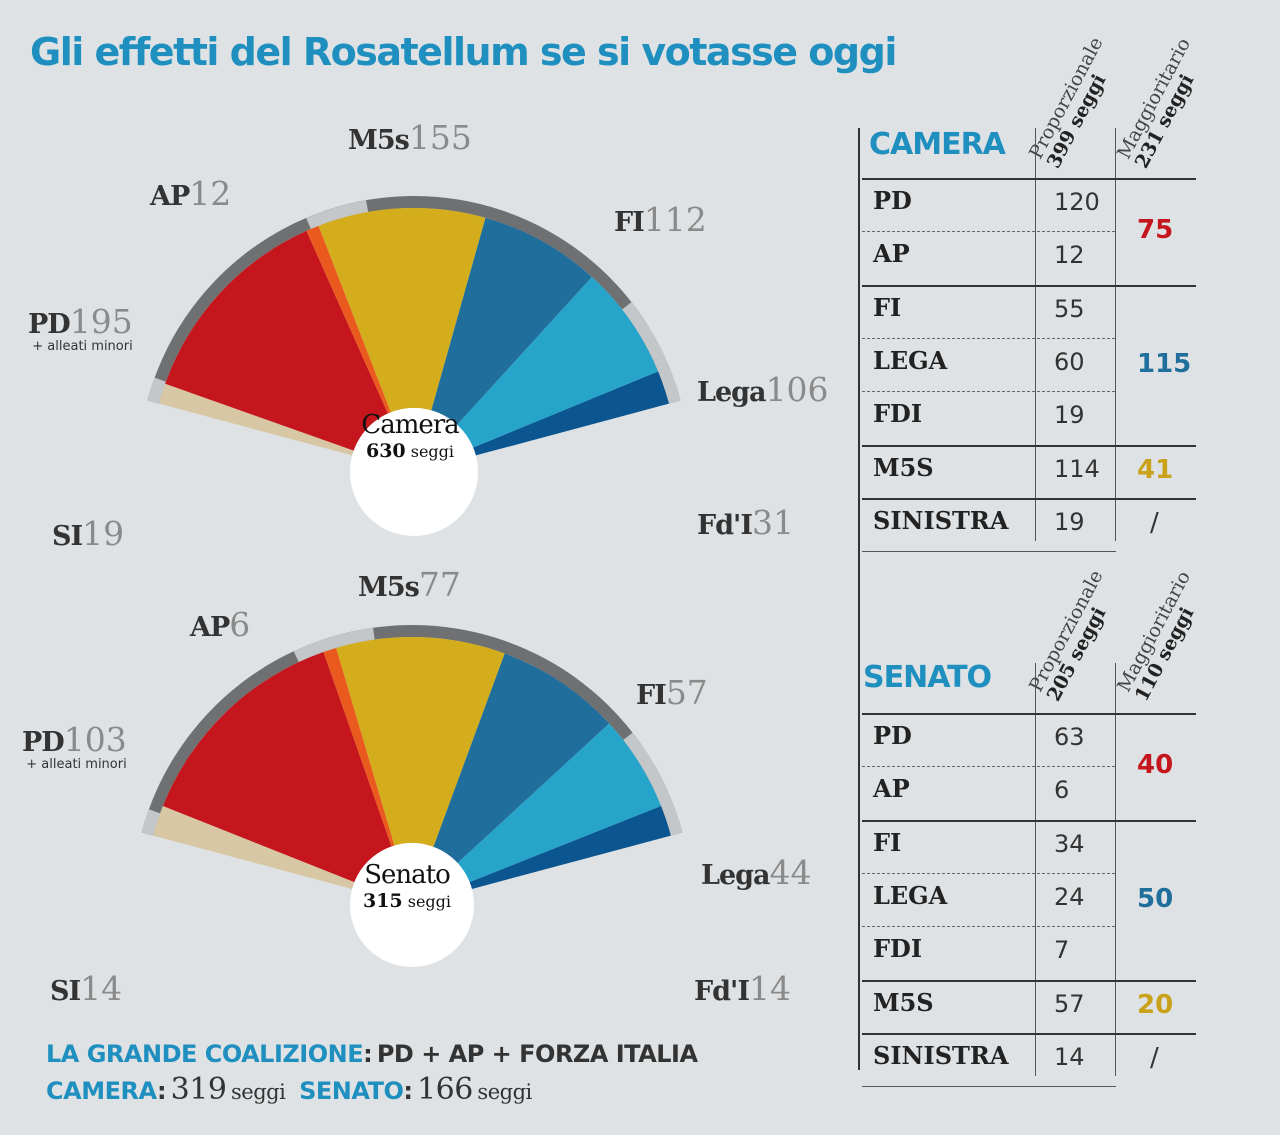 This screenshot has height=1135, width=1280. I want to click on camera-bottom-line, so click(989, 552).